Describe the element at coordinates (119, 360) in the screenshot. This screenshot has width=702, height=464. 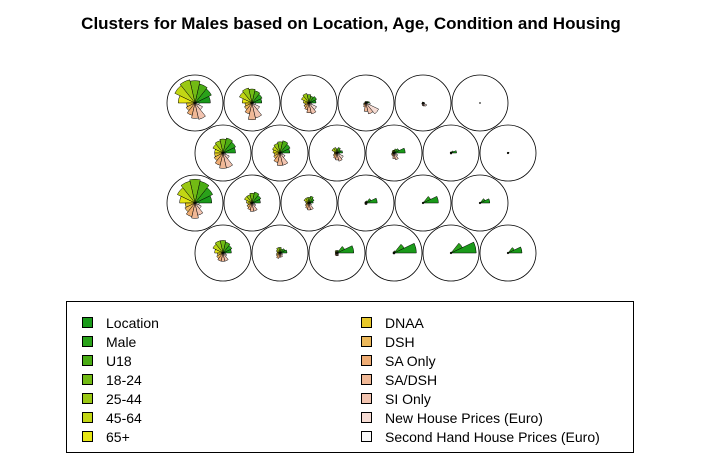
I see `legend-label: U18` at that location.